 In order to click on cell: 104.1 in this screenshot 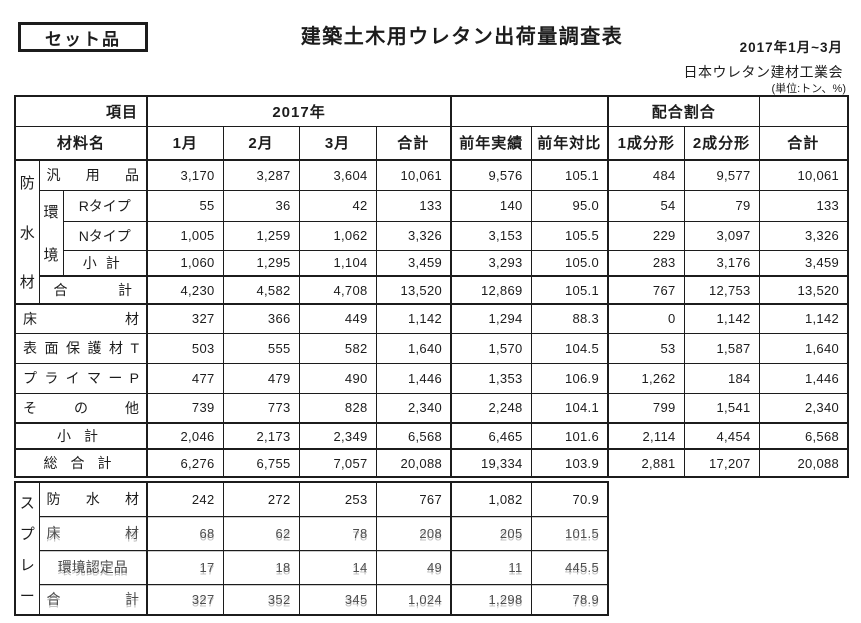, I will do `click(569, 408)`.